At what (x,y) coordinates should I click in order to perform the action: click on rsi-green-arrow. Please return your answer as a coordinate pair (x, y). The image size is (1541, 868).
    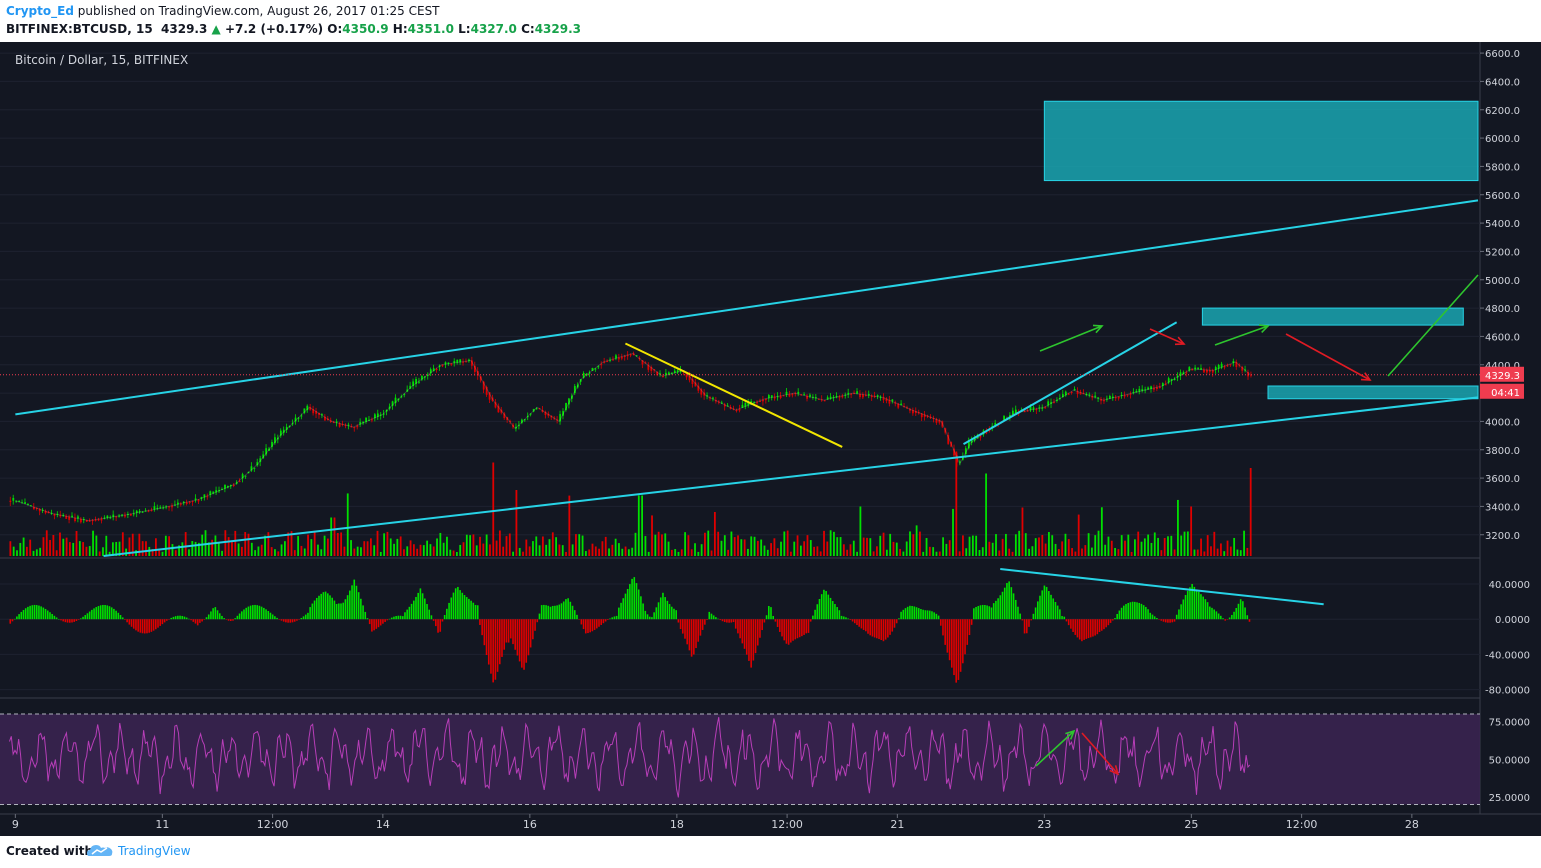
    Looking at the image, I should click on (1055, 748).